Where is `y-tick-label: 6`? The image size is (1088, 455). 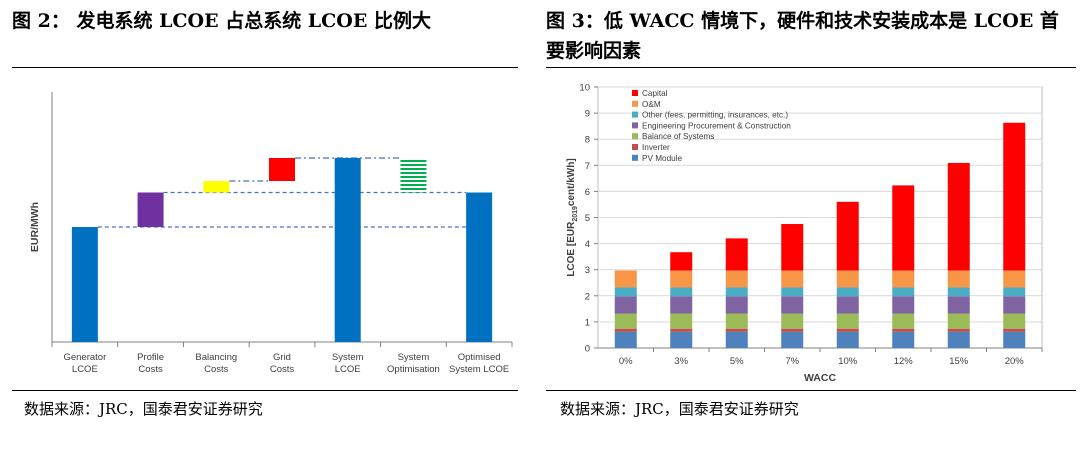
y-tick-label: 6 is located at coordinates (587, 192).